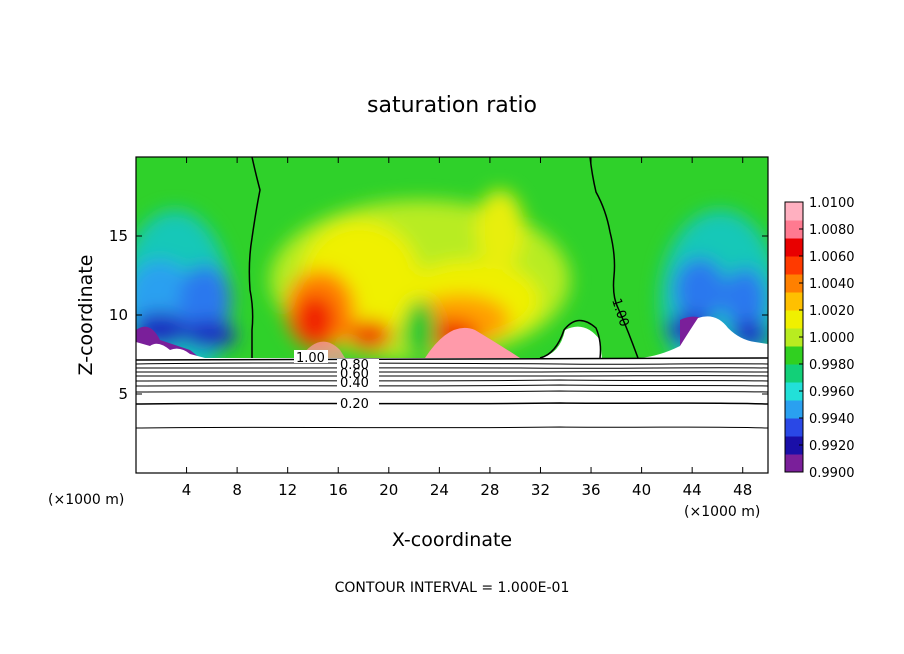  What do you see at coordinates (287, 490) in the screenshot?
I see `x-tick-label: 12` at bounding box center [287, 490].